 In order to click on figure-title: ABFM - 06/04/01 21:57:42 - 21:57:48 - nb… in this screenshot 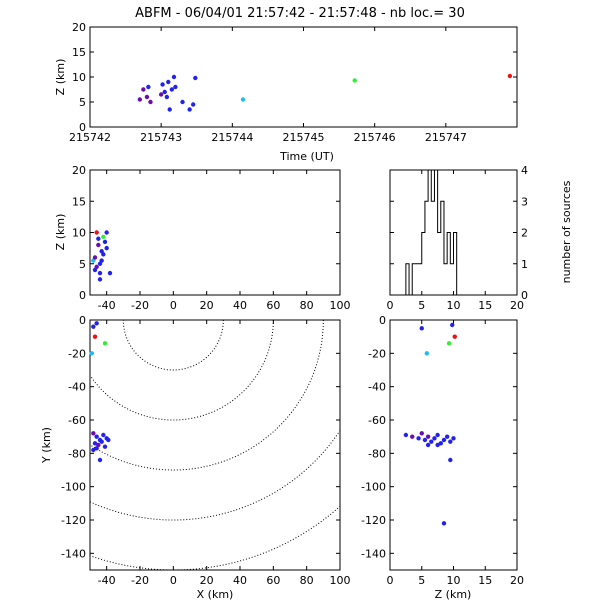, I will do `click(300, 13)`.